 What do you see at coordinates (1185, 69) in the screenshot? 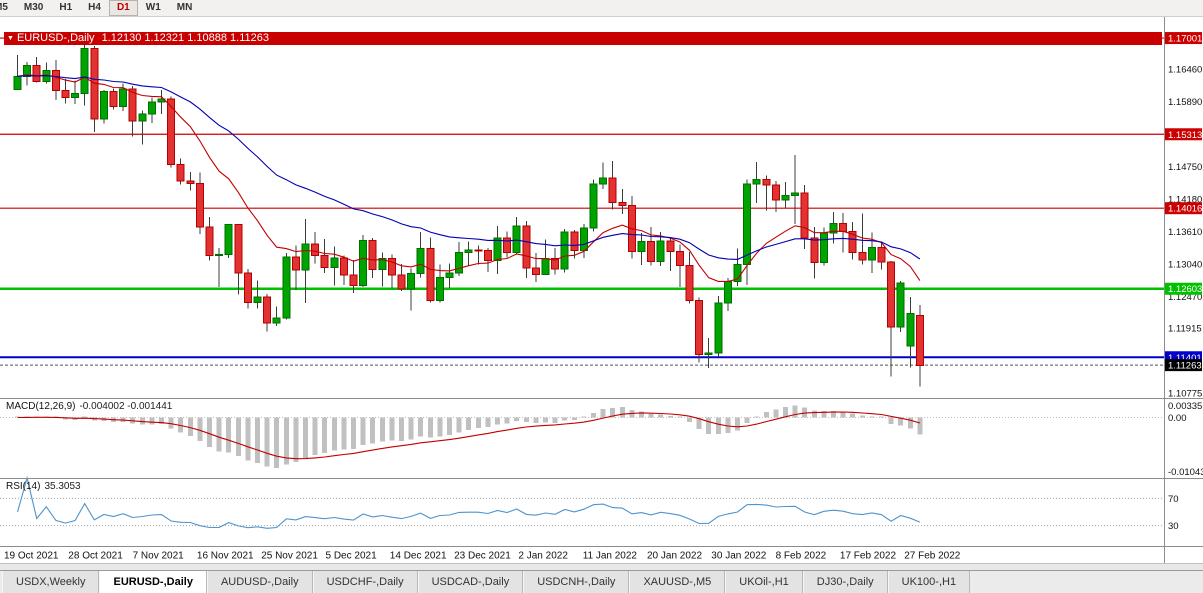
I see `svg-text: 1.16460` at bounding box center [1185, 69].